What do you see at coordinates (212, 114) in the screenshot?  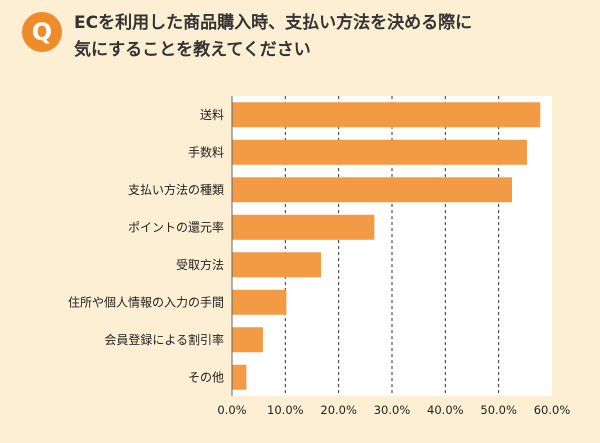 I see `category-label: 送料` at bounding box center [212, 114].